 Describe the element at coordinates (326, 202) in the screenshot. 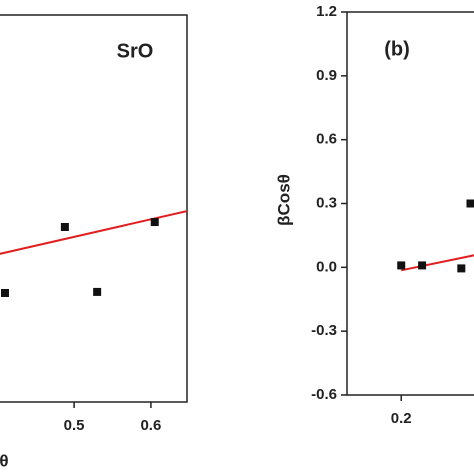

I see `y-tick-label: 0.3` at that location.